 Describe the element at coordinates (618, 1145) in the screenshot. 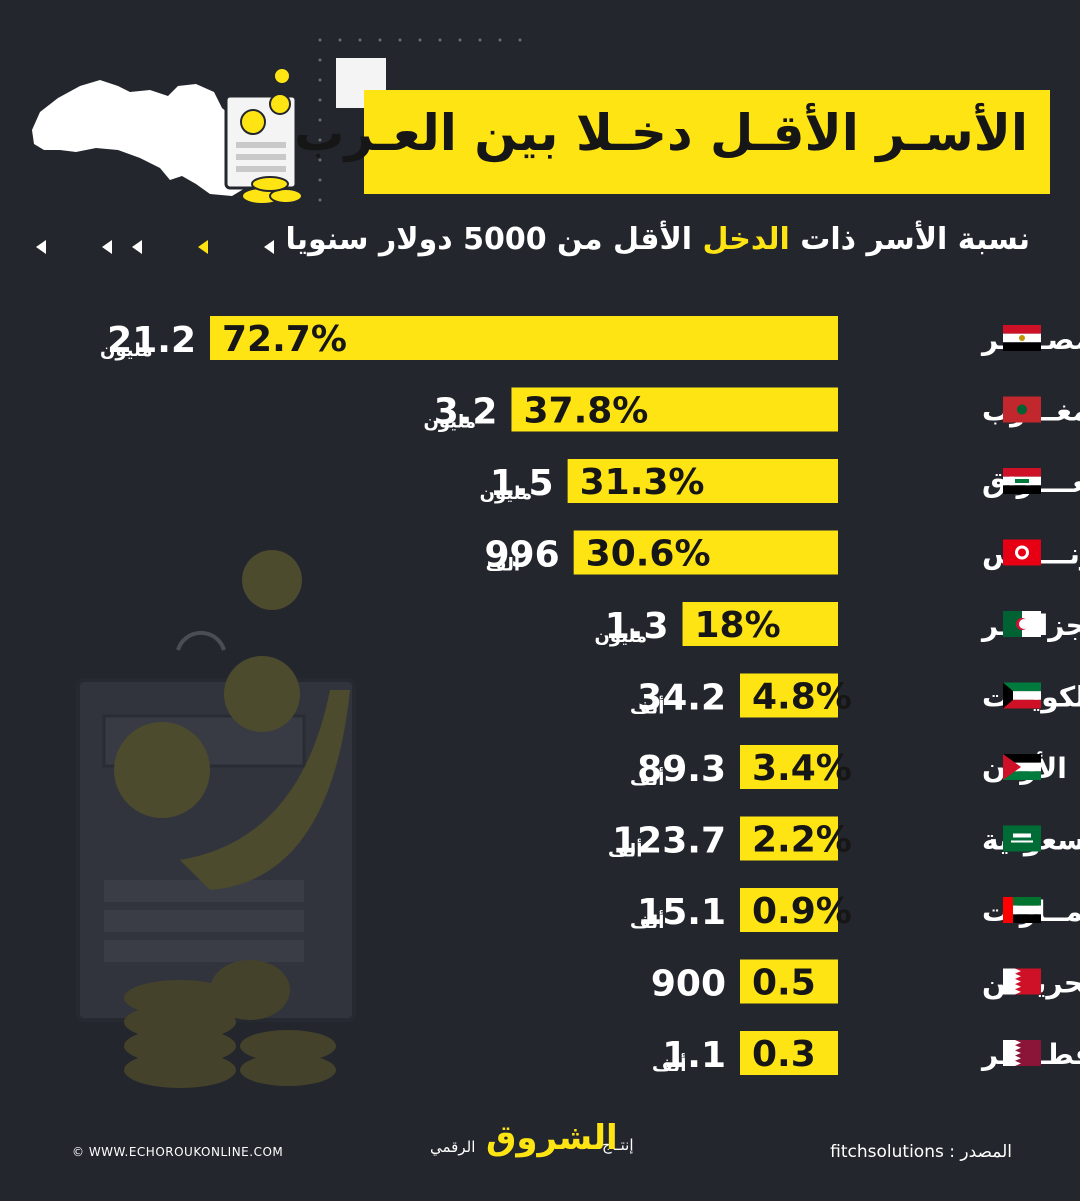

I see `production-prefix: إنتـاج` at that location.